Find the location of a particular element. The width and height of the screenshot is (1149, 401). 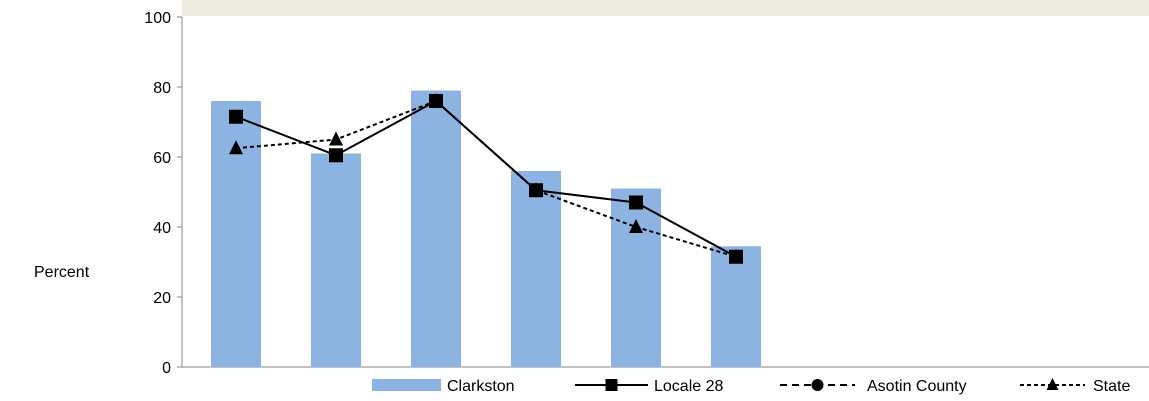

header-band is located at coordinates (665, 8).